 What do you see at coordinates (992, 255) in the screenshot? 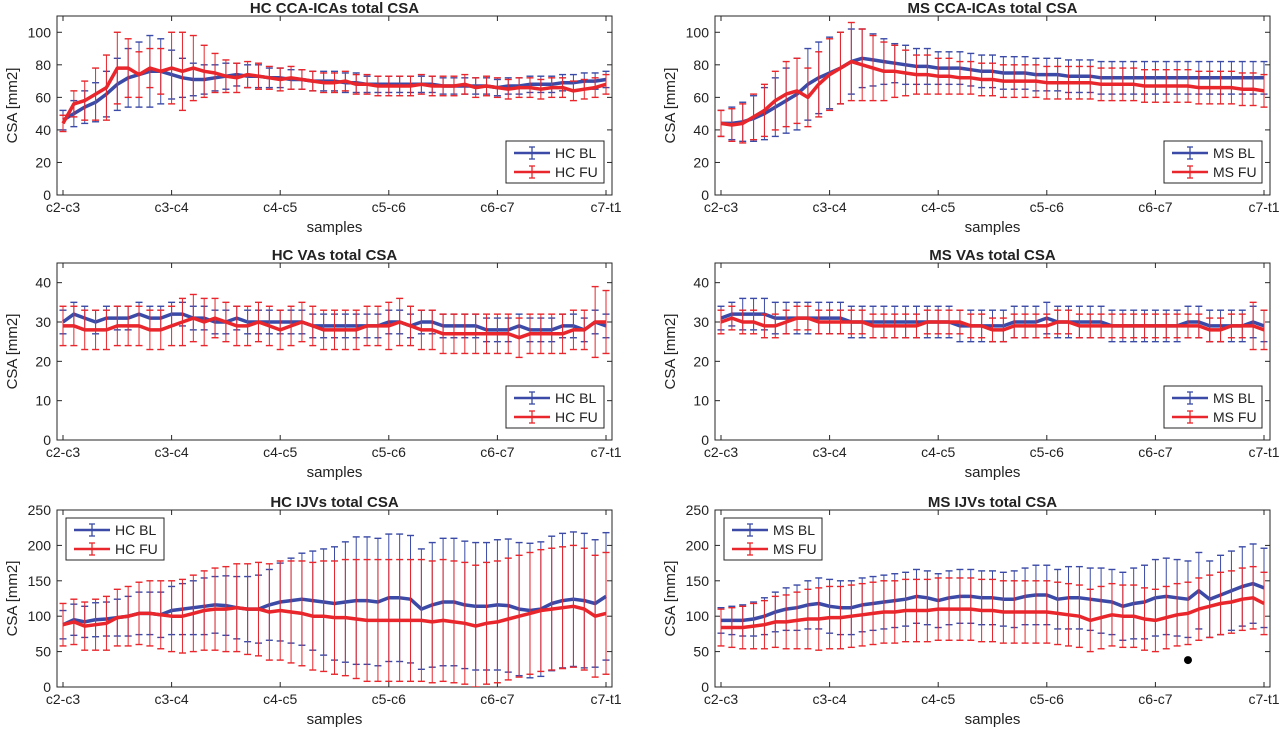
I see `chart-title: MS VAs total CSA` at bounding box center [992, 255].